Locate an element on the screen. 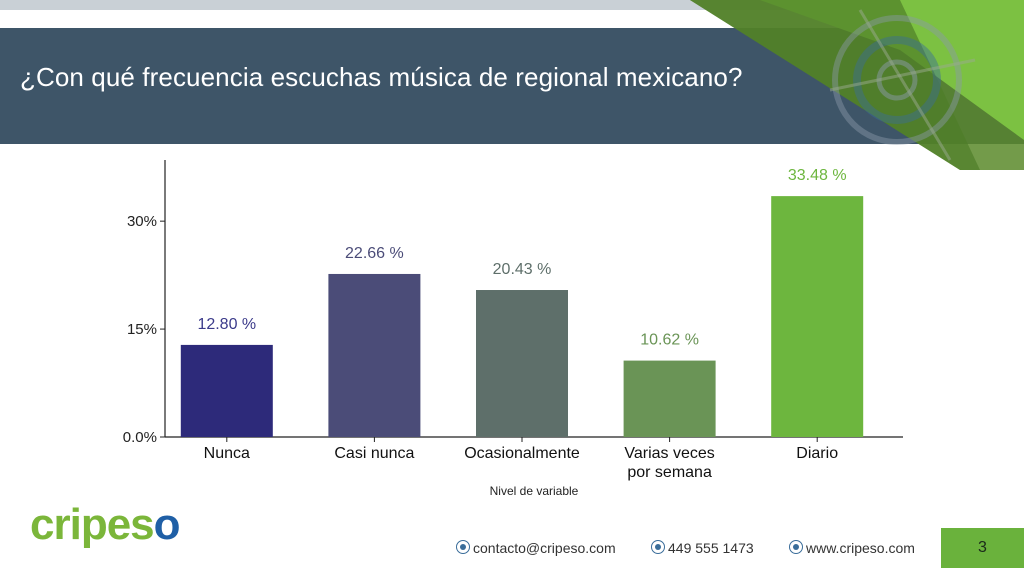  y-tick-label: 15% is located at coordinates (142, 329).